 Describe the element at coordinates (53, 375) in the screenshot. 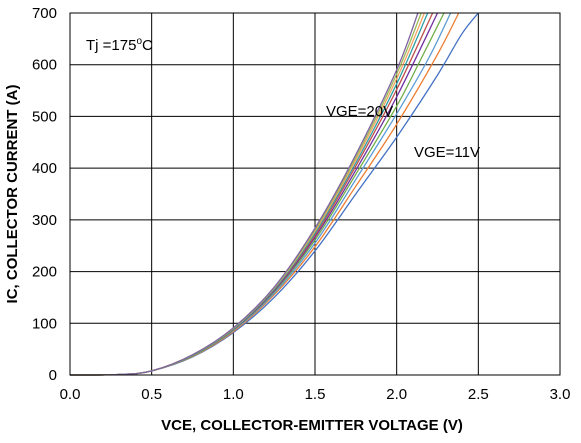

I see `y-tick-label: 0` at that location.